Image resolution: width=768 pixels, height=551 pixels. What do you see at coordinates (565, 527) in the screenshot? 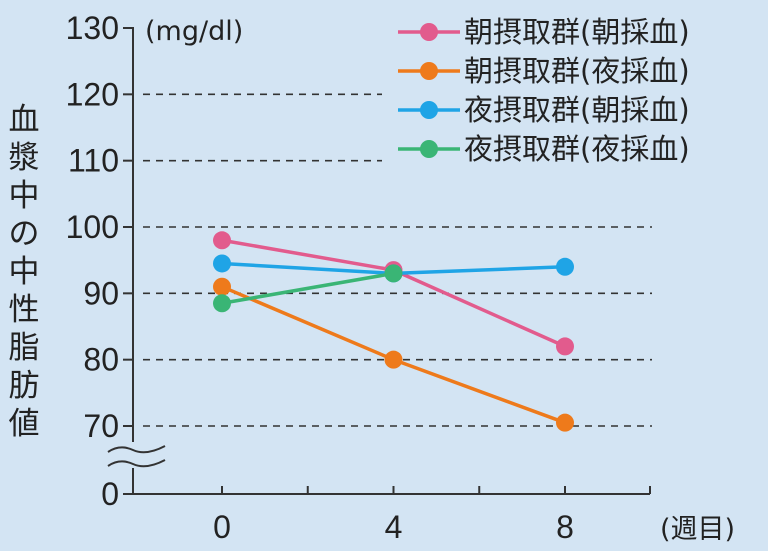
I see `x-tick-label-8: 8` at bounding box center [565, 527].